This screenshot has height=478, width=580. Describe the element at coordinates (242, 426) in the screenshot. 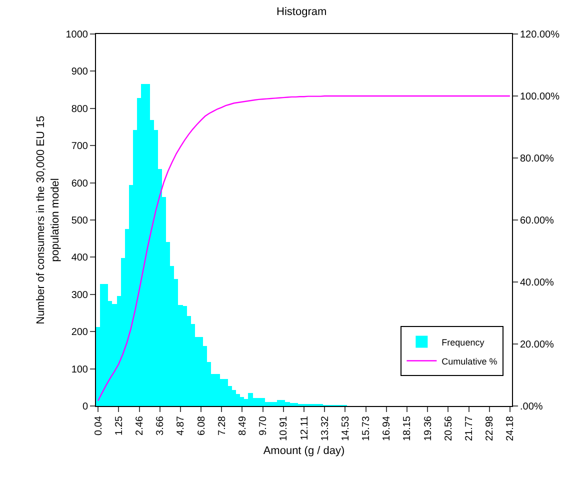

I see `x-tick-label: 8.49` at that location.